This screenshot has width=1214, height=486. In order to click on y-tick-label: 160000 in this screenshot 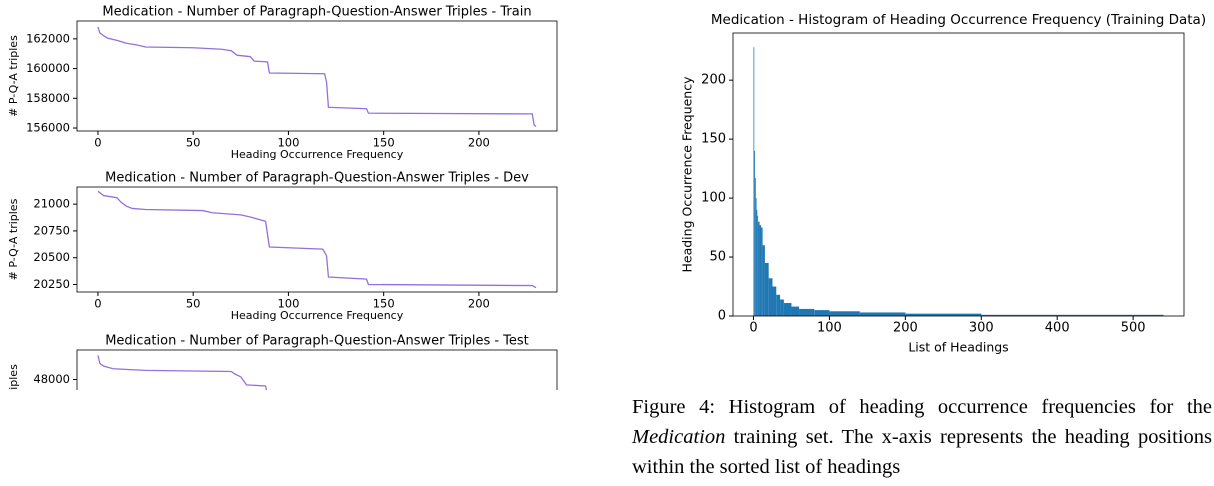, I will do `click(48, 68)`.